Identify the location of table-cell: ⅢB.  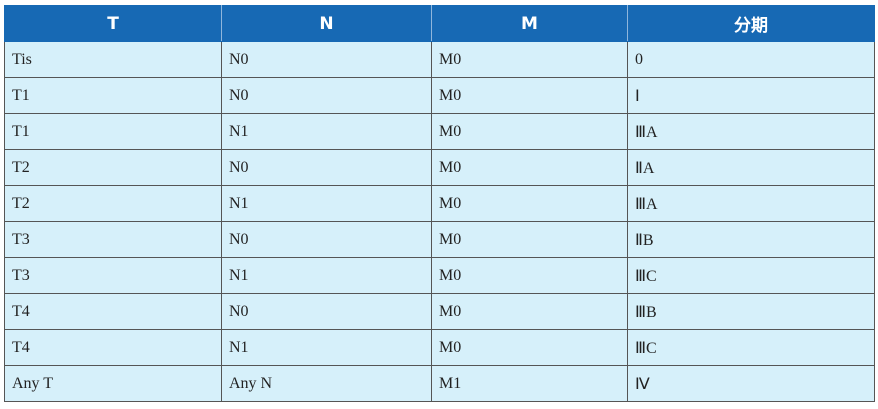
(751, 311).